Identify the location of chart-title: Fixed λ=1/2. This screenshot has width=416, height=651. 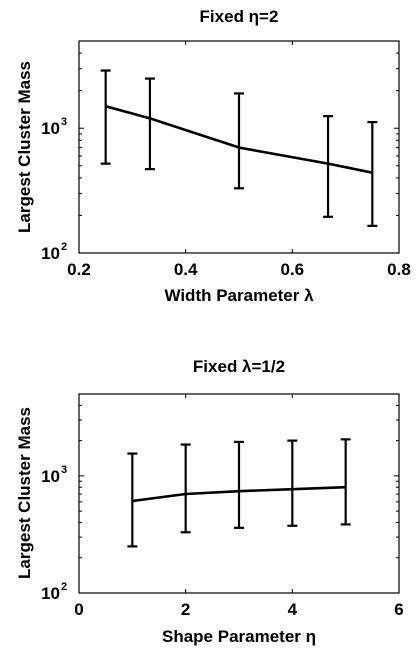
(239, 366).